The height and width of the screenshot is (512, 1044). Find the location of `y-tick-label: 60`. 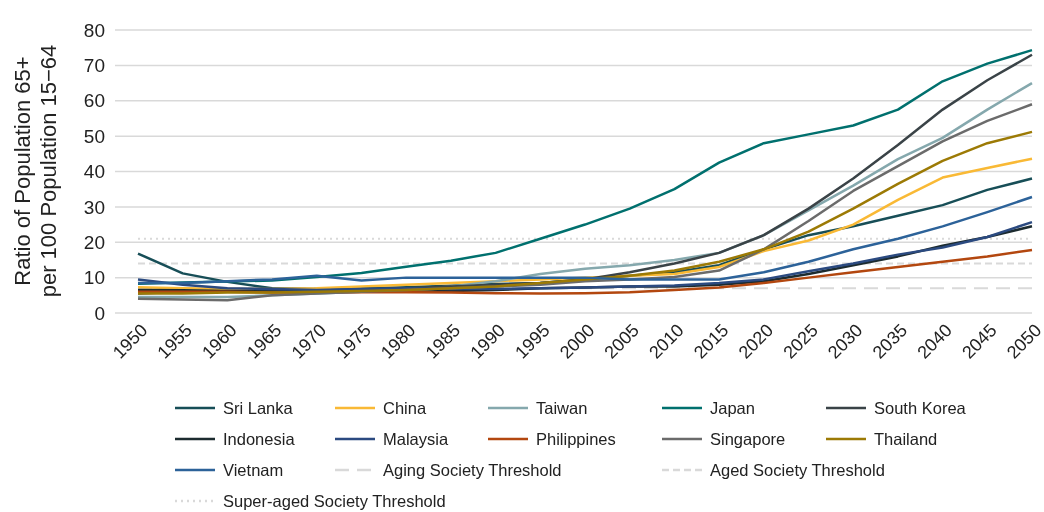

y-tick-label: 60 is located at coordinates (94, 101).